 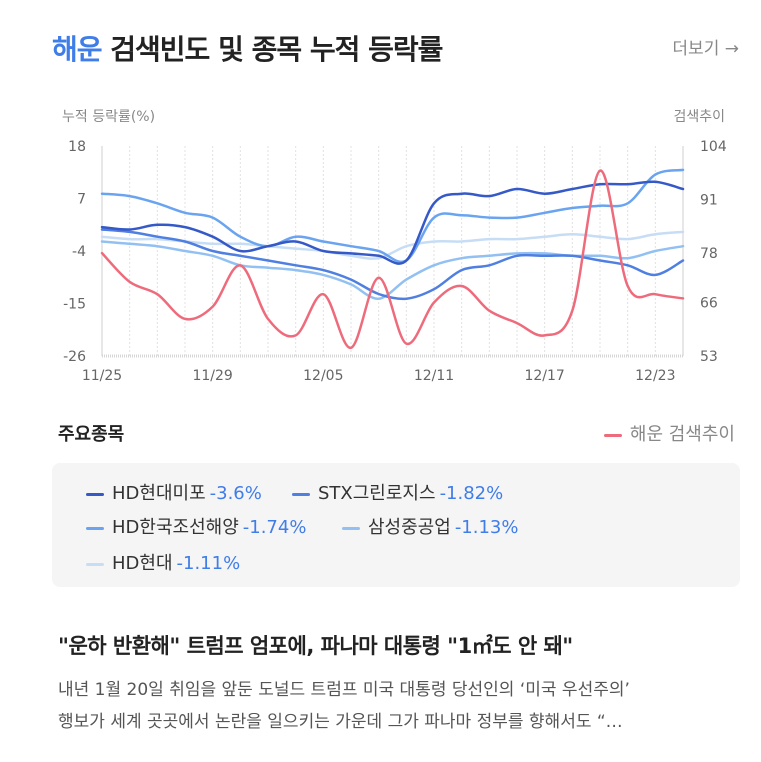 What do you see at coordinates (276, 49) in the screenshot?
I see `title-rest: 검색빈도 및 종목 누적 등락률` at bounding box center [276, 49].